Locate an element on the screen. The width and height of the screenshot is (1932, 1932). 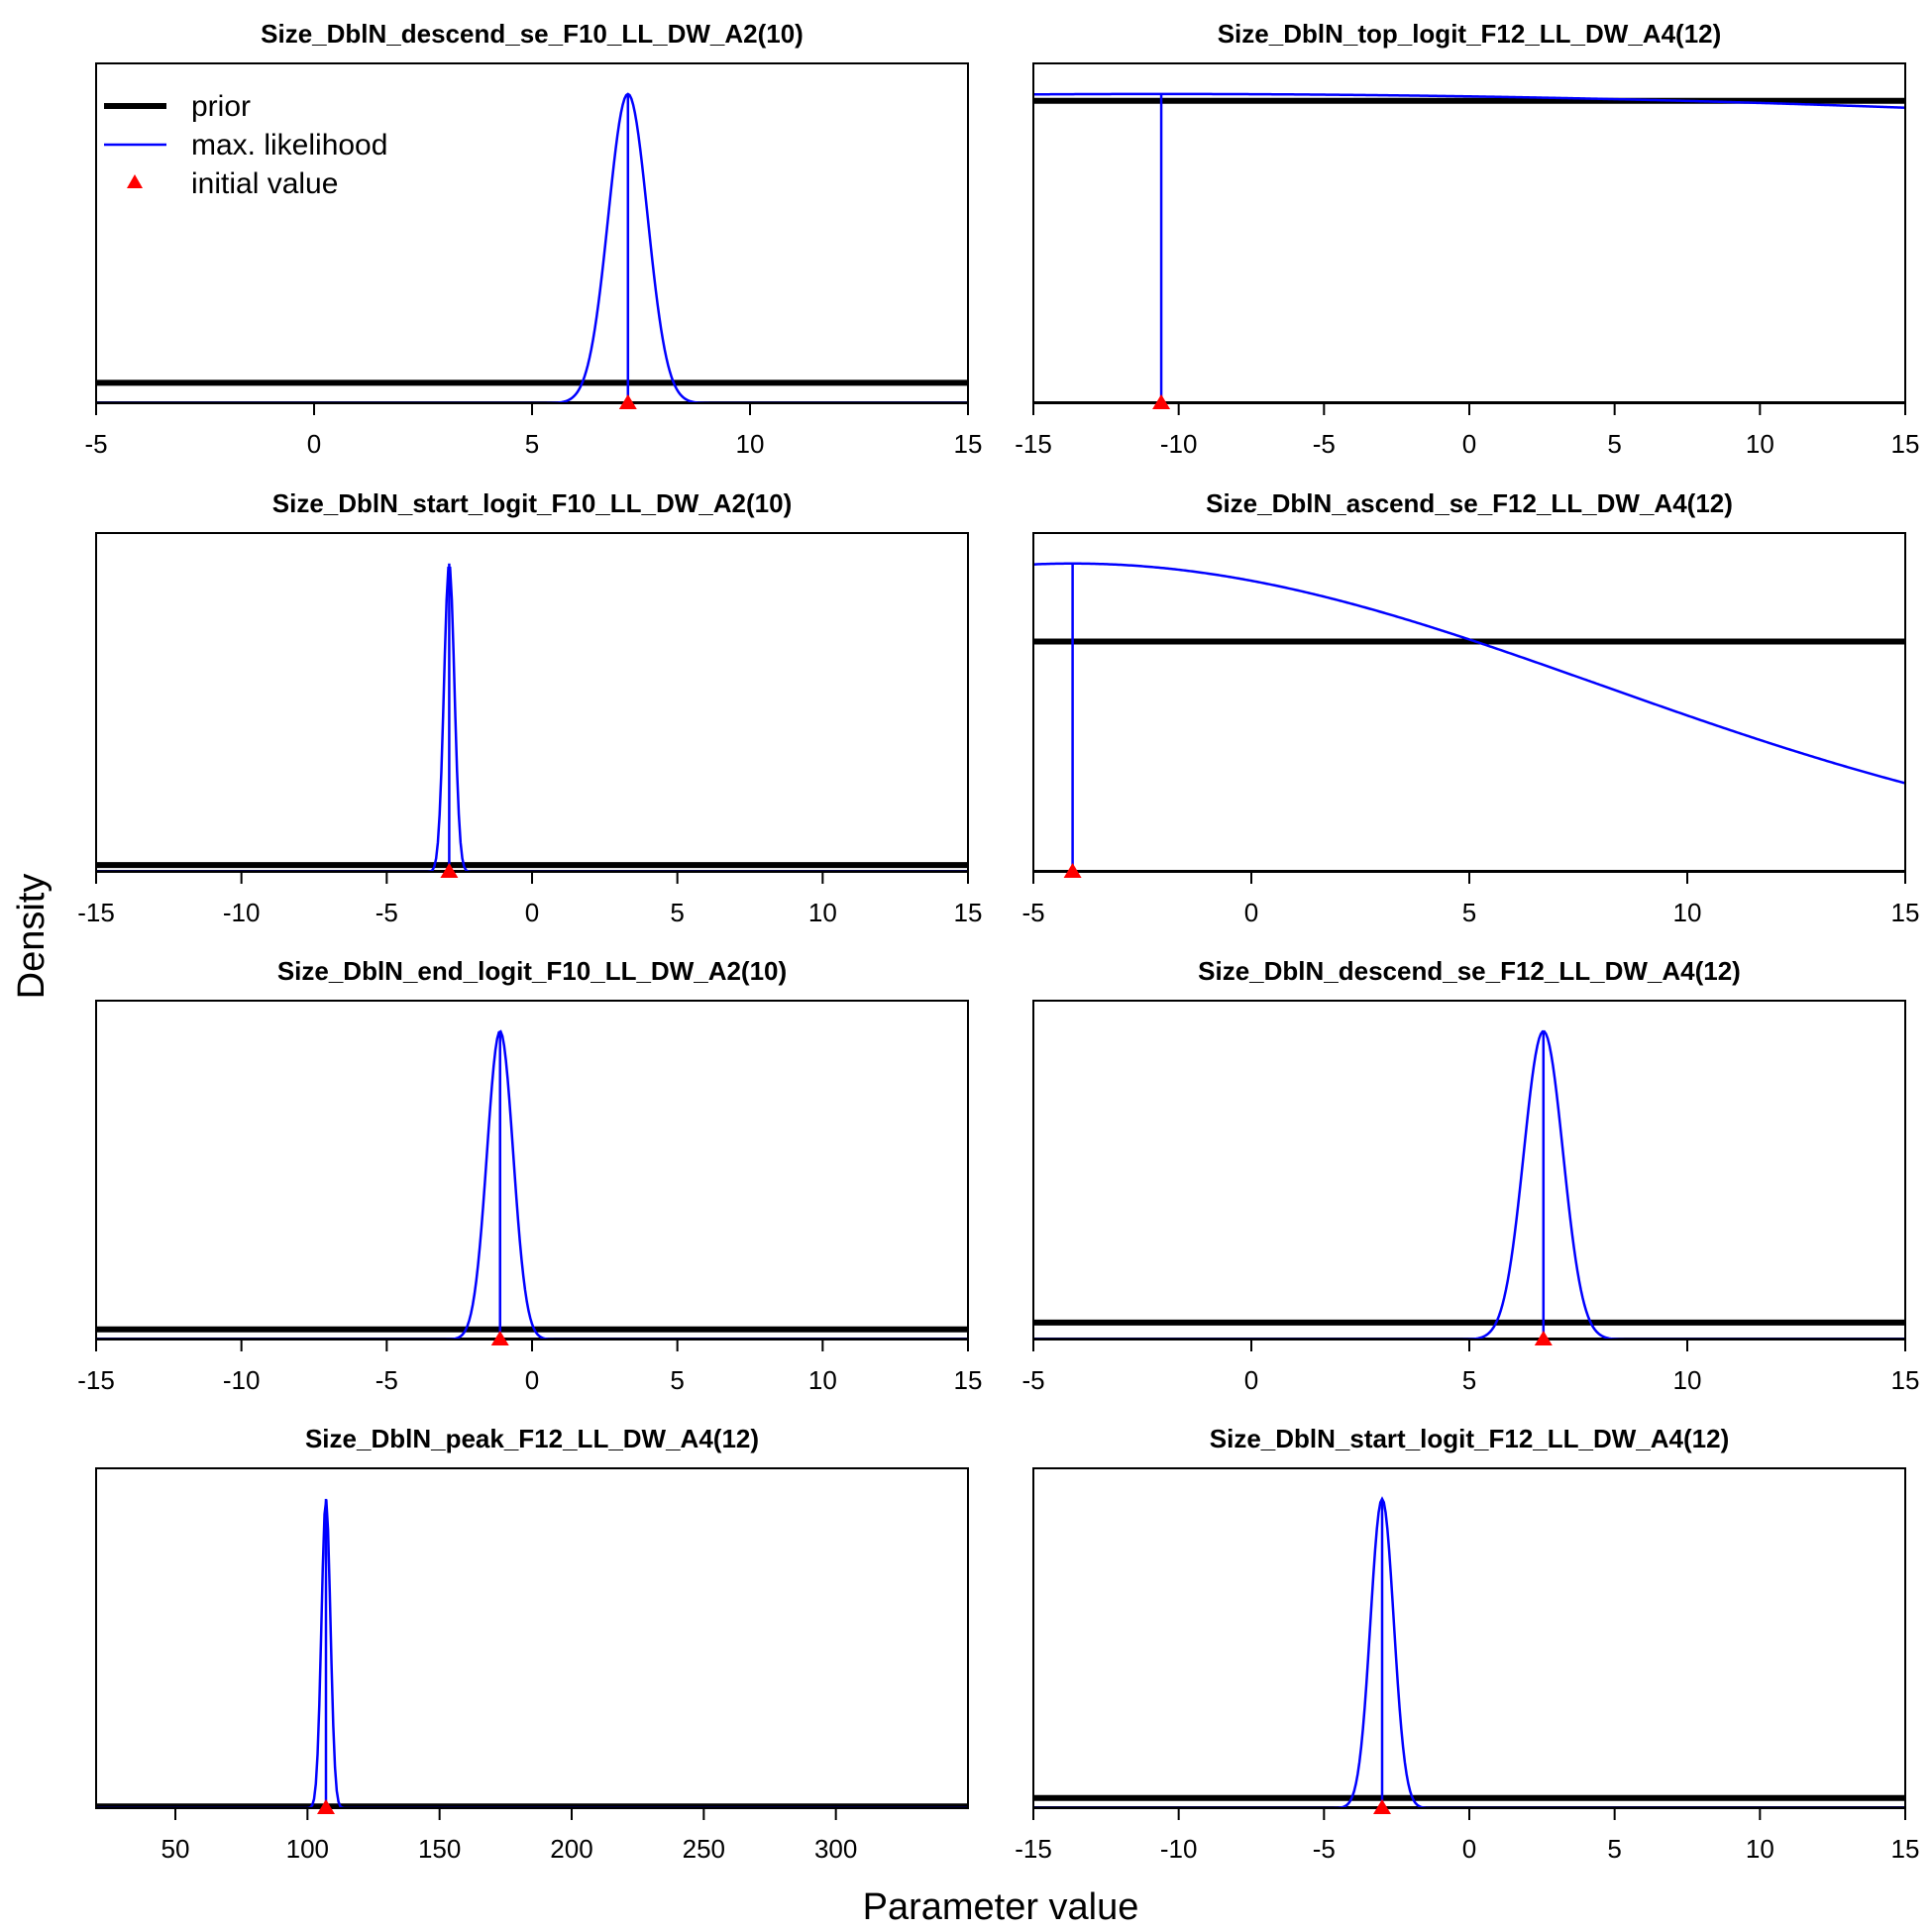
x-tick-label: 150 is located at coordinates (440, 1849).